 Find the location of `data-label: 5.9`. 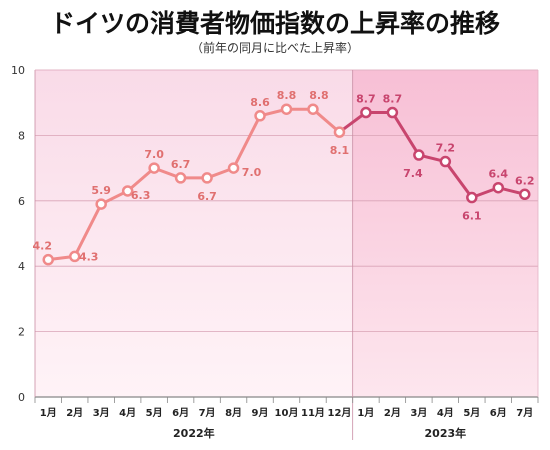

data-label: 5.9 is located at coordinates (101, 190).